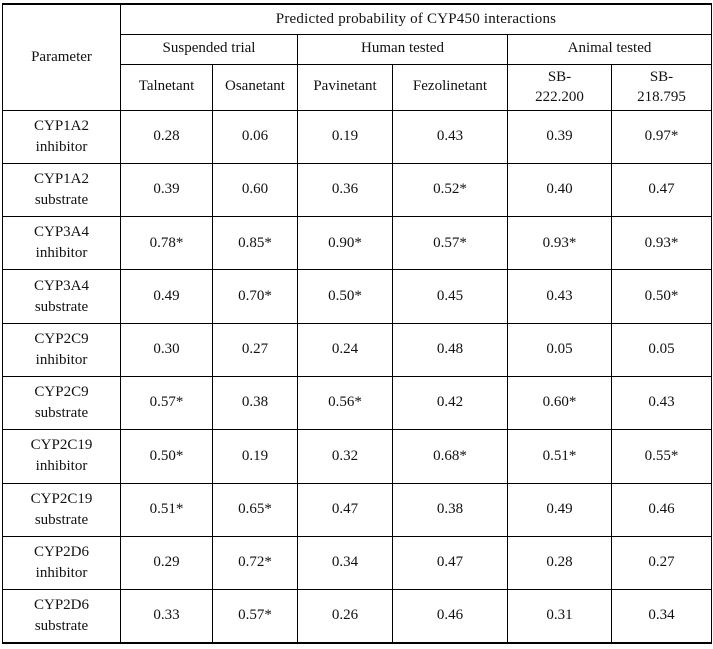 This screenshot has width=713, height=649. I want to click on value-cell: 0.85*, so click(255, 243).